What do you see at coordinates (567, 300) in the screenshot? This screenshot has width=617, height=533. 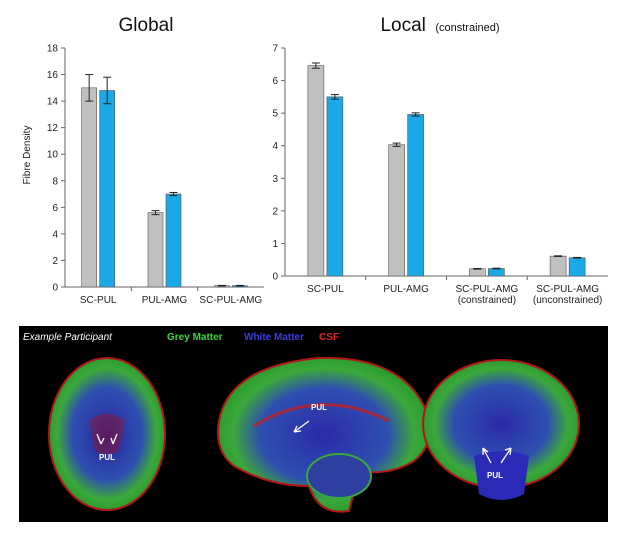 I see `local-category-label: (unconstrained)` at bounding box center [567, 300].